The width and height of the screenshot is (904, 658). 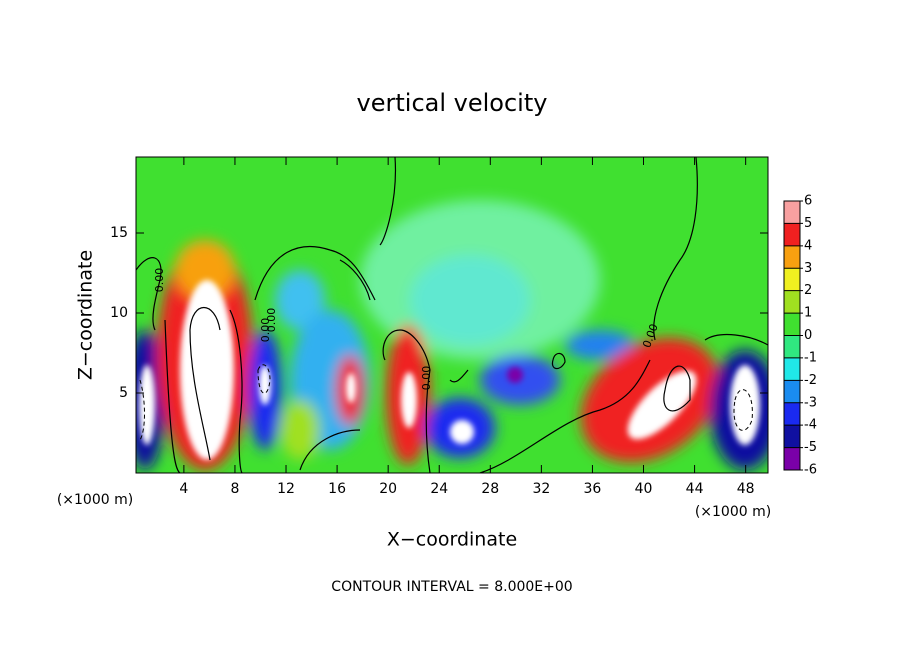 I want to click on colorbar-label: 2, so click(x=808, y=290).